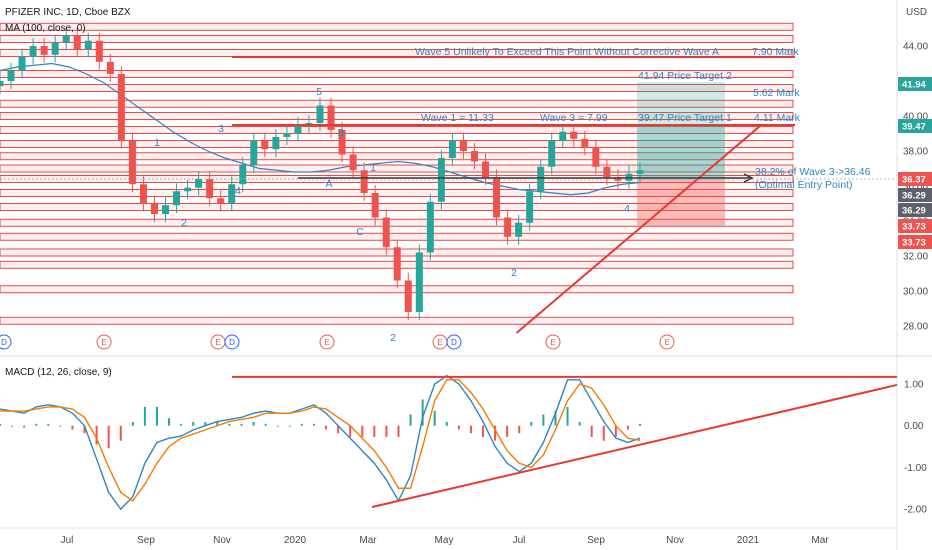 The image size is (932, 550). What do you see at coordinates (915, 448) in the screenshot?
I see `macd-axis: -2.00 -1.00 0.00 1.00` at bounding box center [915, 448].